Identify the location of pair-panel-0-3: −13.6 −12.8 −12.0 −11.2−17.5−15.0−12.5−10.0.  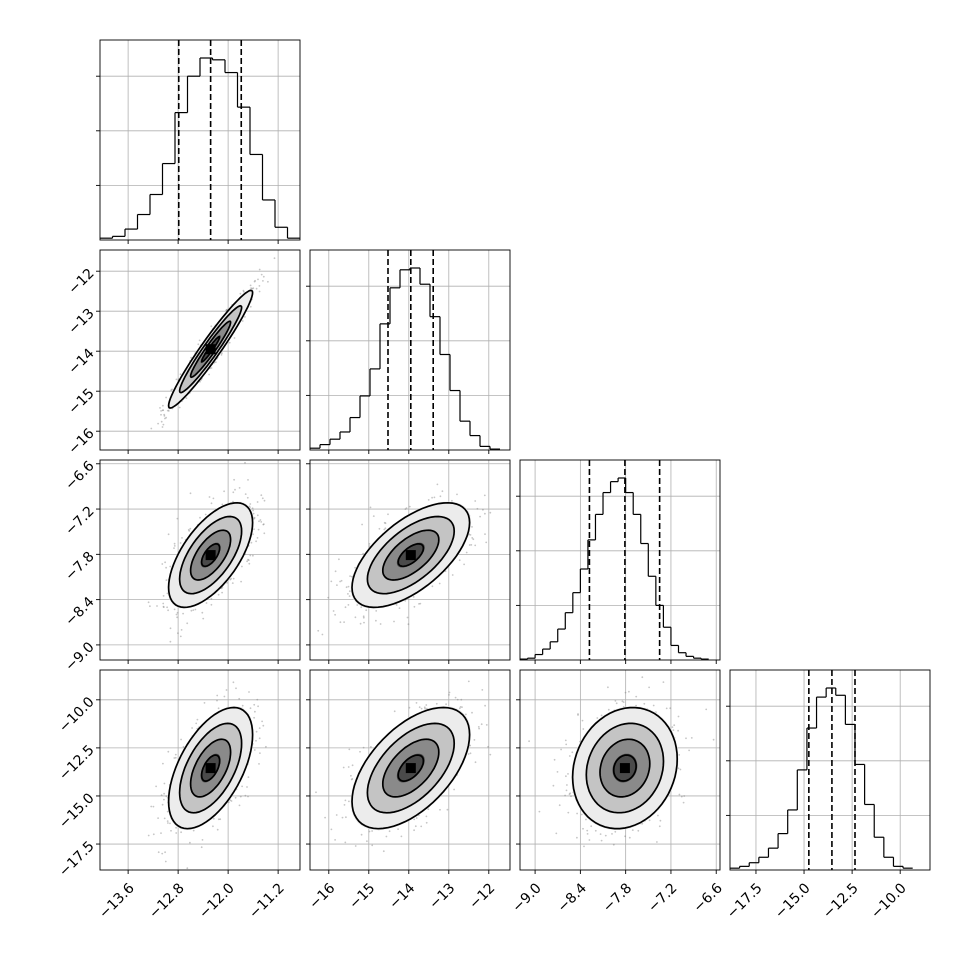
(178, 795).